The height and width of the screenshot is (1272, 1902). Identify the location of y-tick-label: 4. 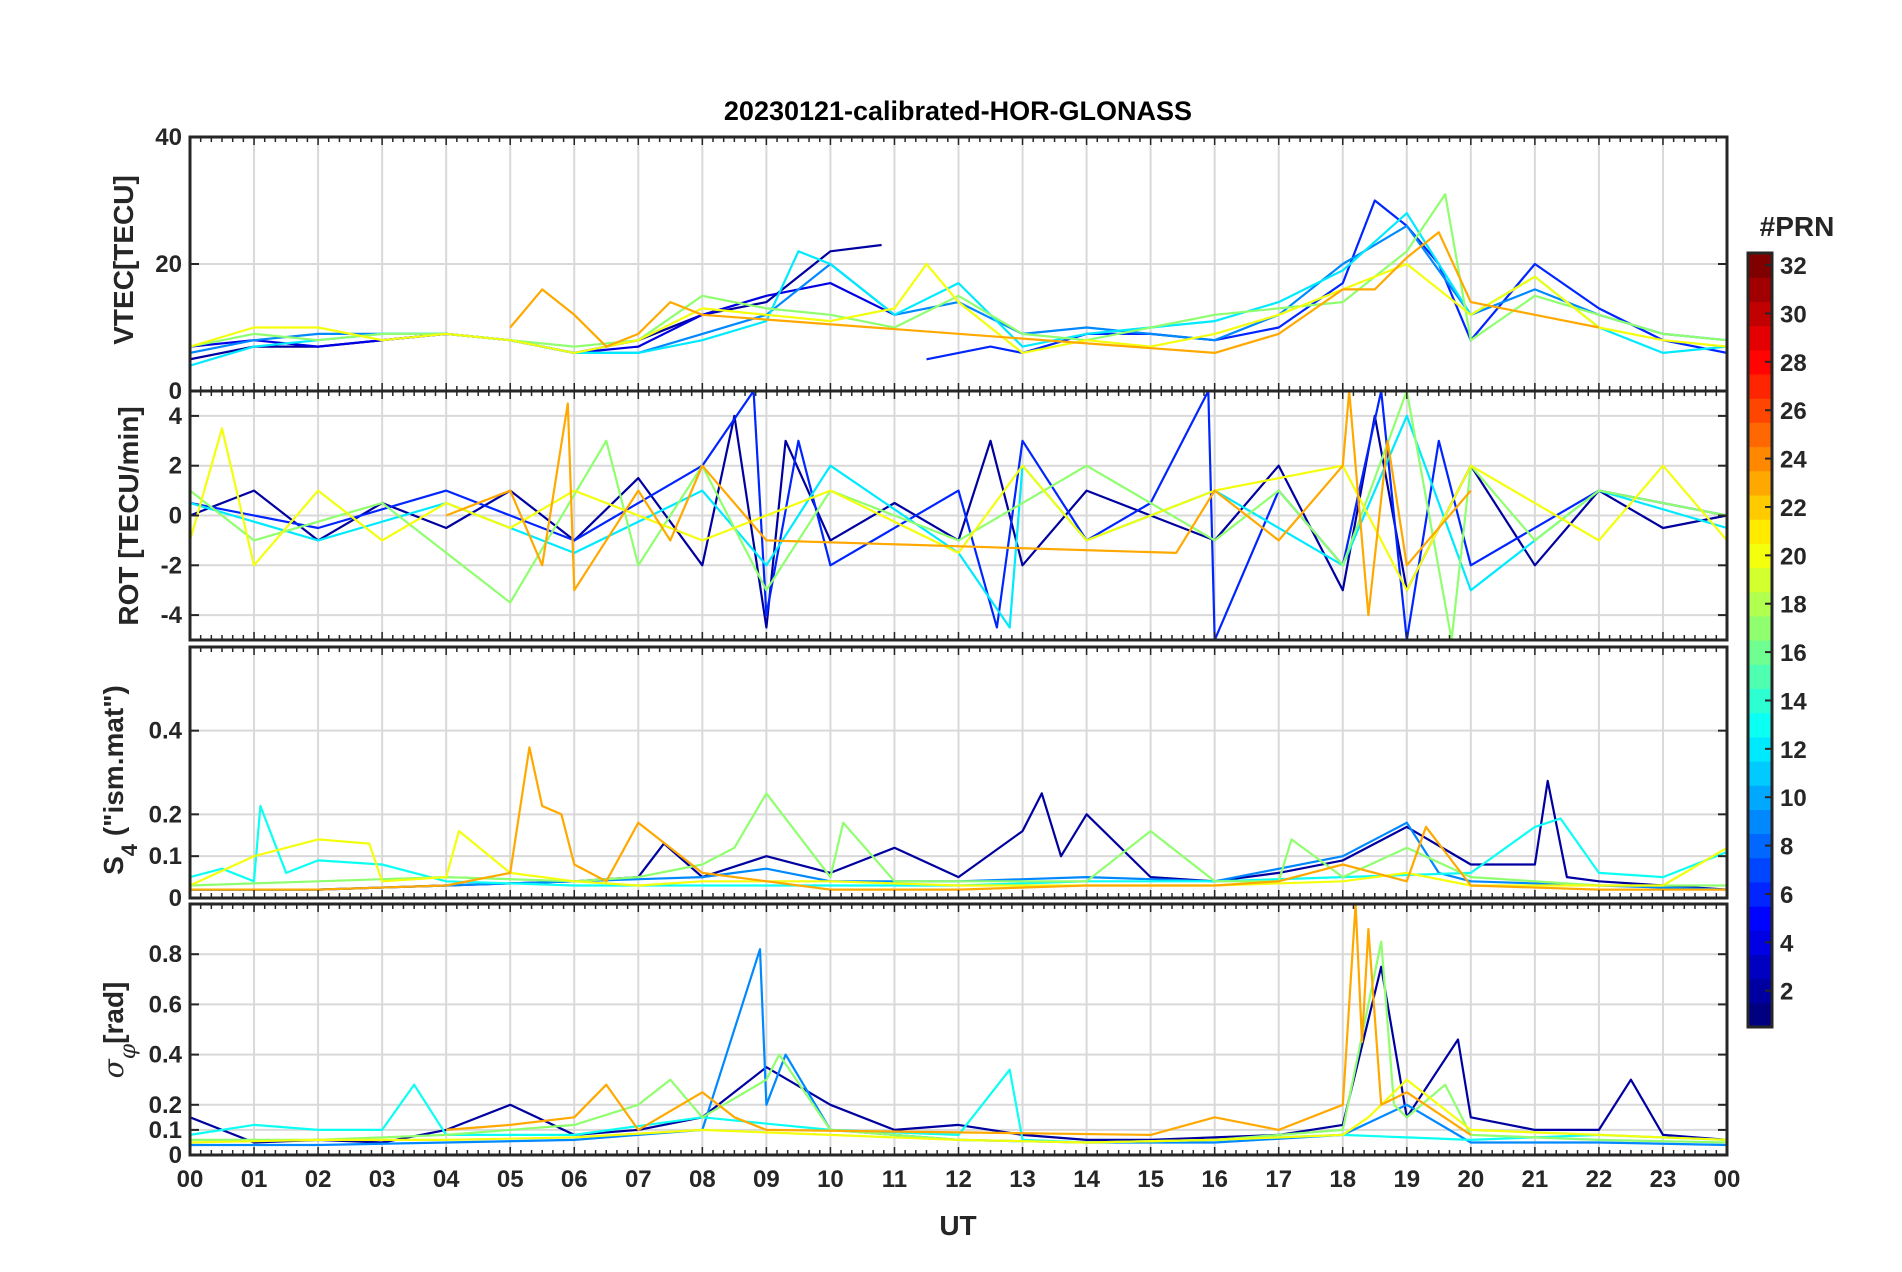
(176, 416).